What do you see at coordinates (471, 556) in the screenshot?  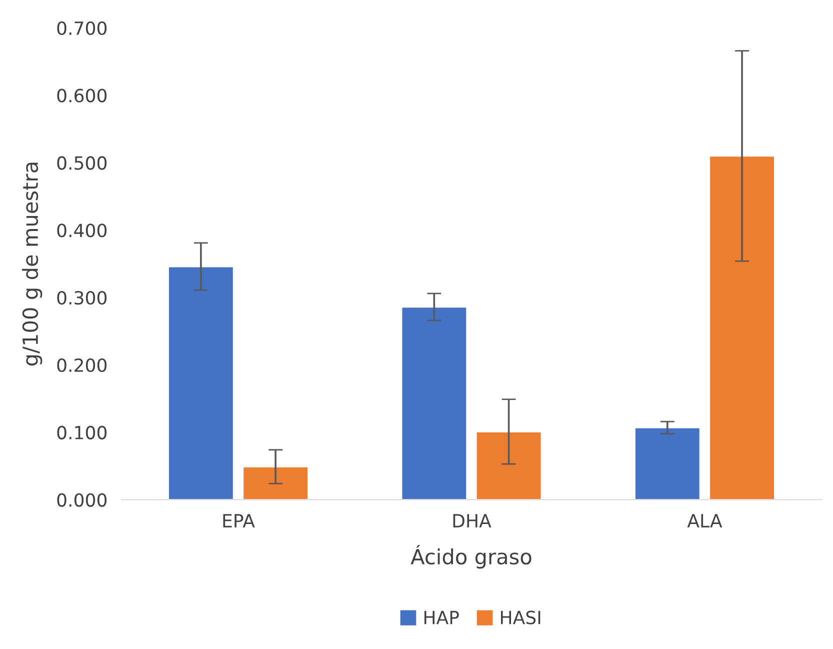 I see `x-axis-title: Ácido graso` at bounding box center [471, 556].